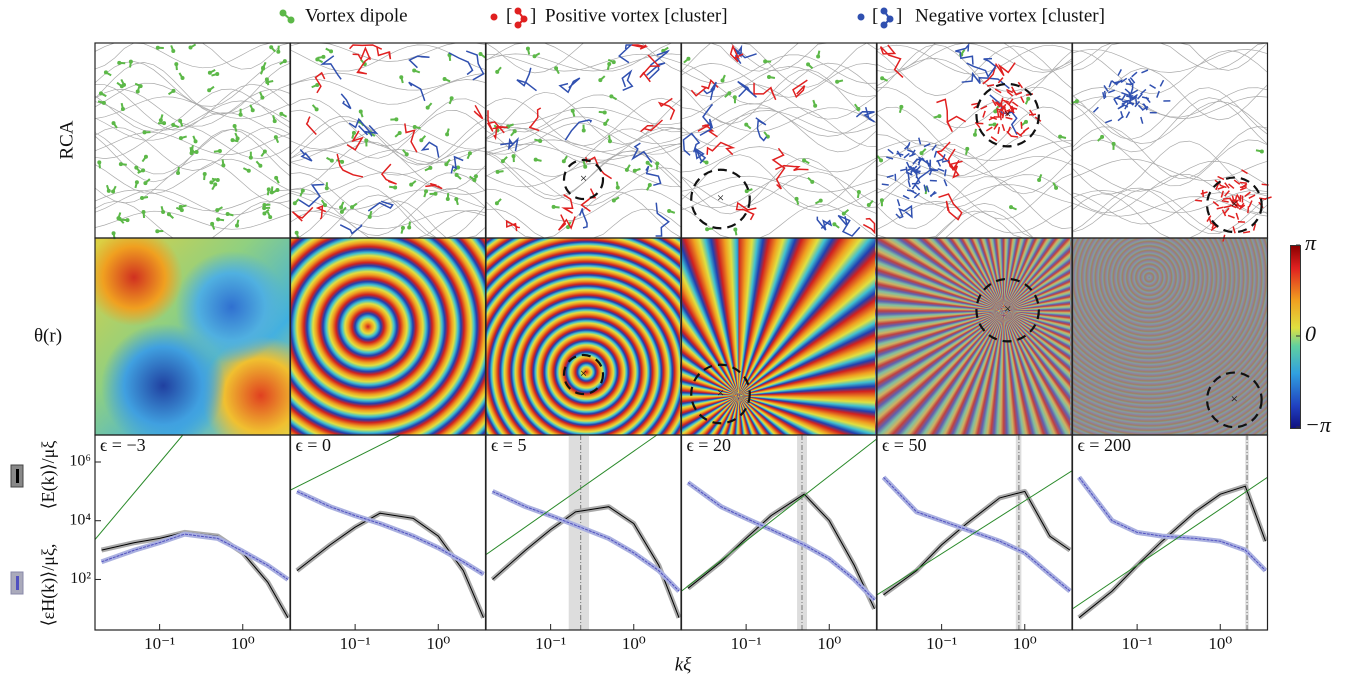 The width and height of the screenshot is (1350, 681). Describe the element at coordinates (80, 461) in the screenshot. I see `y-tick-label: 10⁶` at that location.